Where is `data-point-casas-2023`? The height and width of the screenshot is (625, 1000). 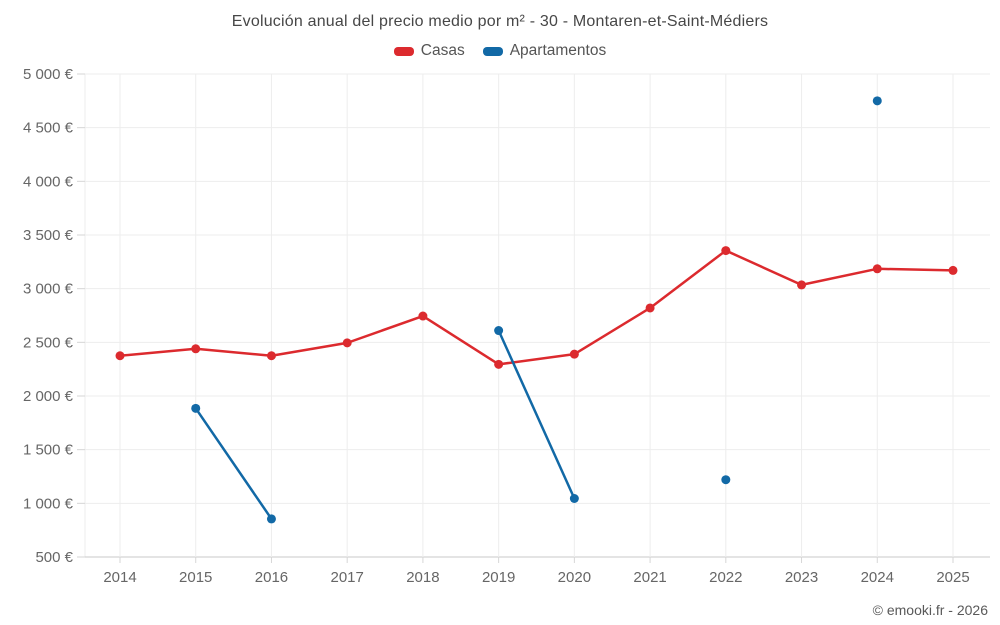 data-point-casas-2023 is located at coordinates (802, 285).